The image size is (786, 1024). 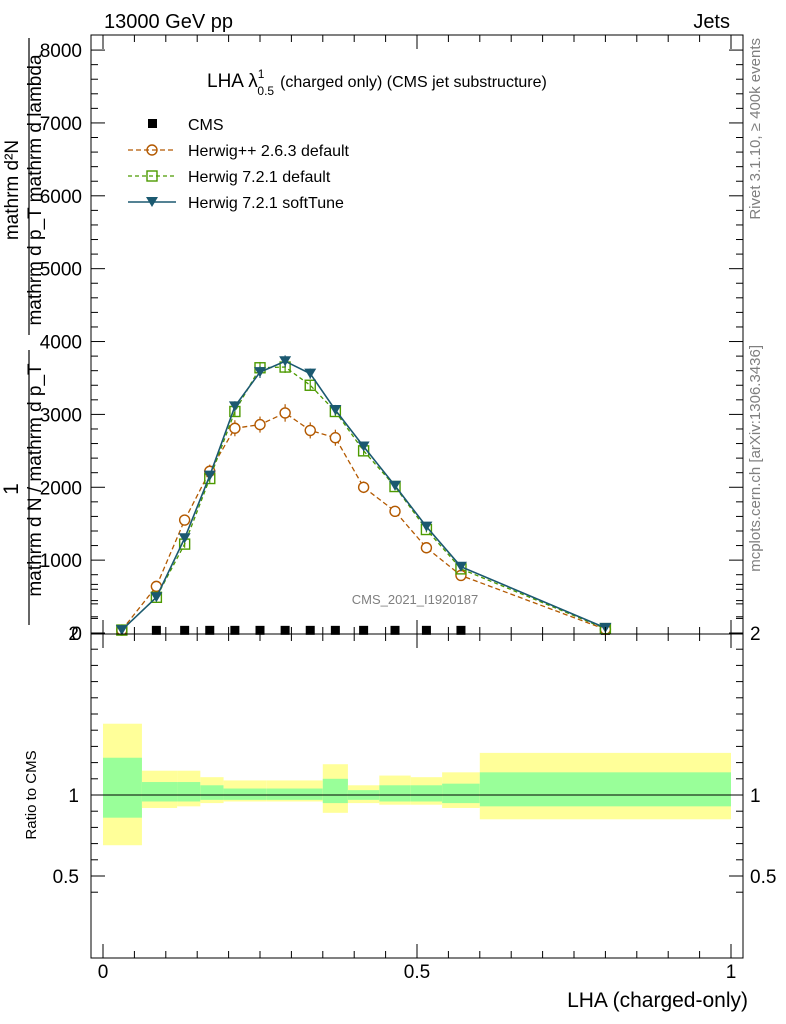 I want to click on ratio-ylabel: Ratio to CMS, so click(x=31, y=794).